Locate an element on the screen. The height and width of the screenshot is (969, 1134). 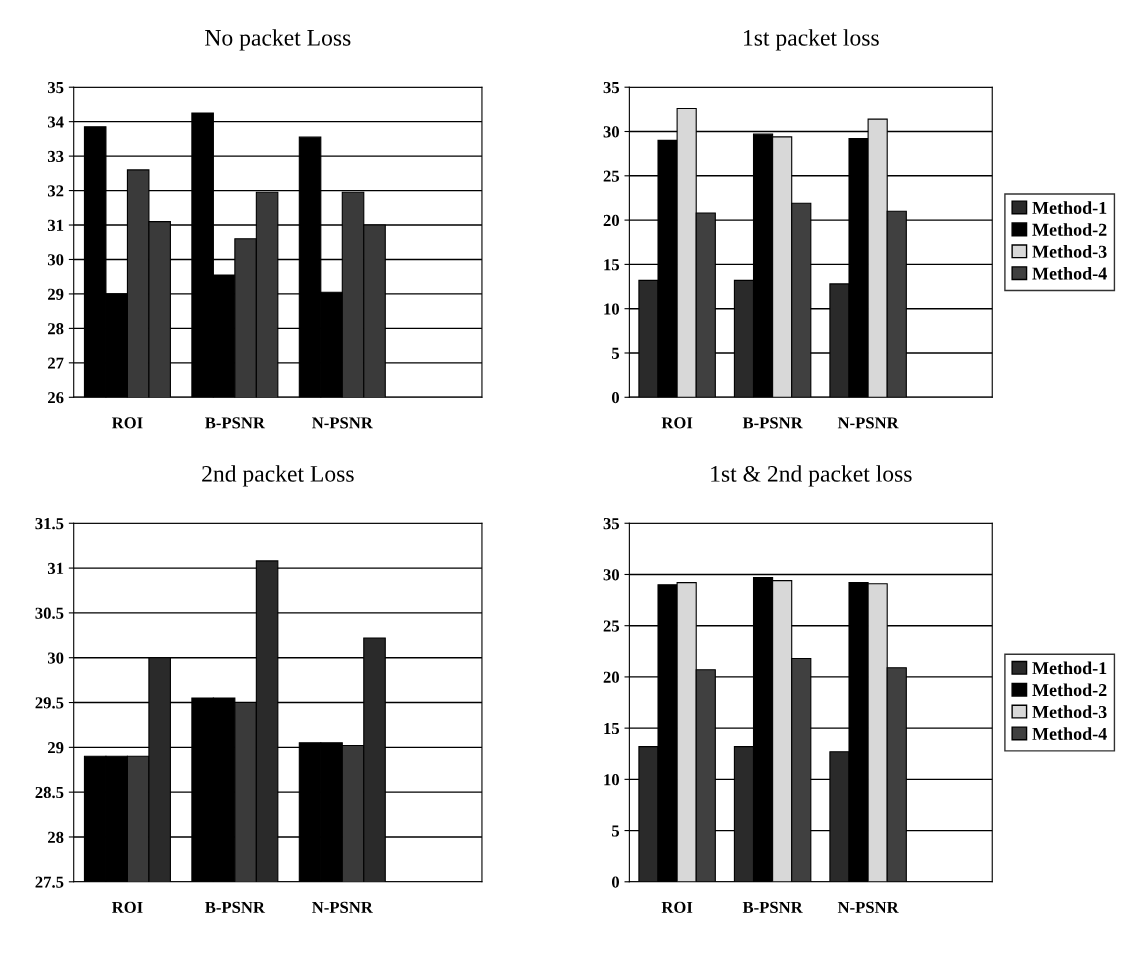
y-tick-label: 31.5 is located at coordinates (49, 524).